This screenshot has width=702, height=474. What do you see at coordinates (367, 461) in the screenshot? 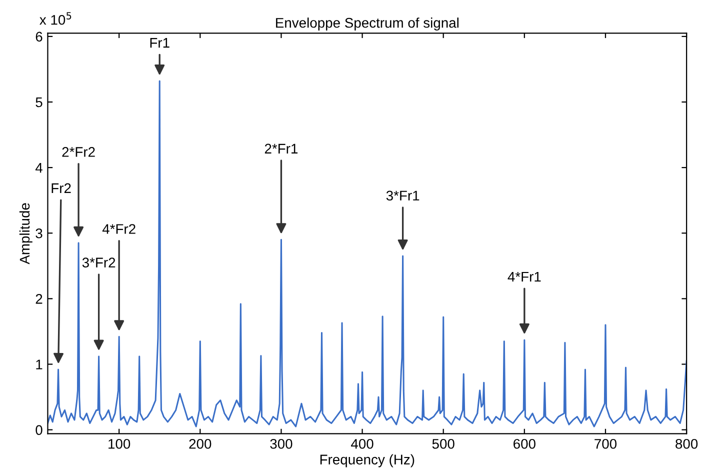
I see `x-axis-title: Frequency (Hz)` at bounding box center [367, 461].